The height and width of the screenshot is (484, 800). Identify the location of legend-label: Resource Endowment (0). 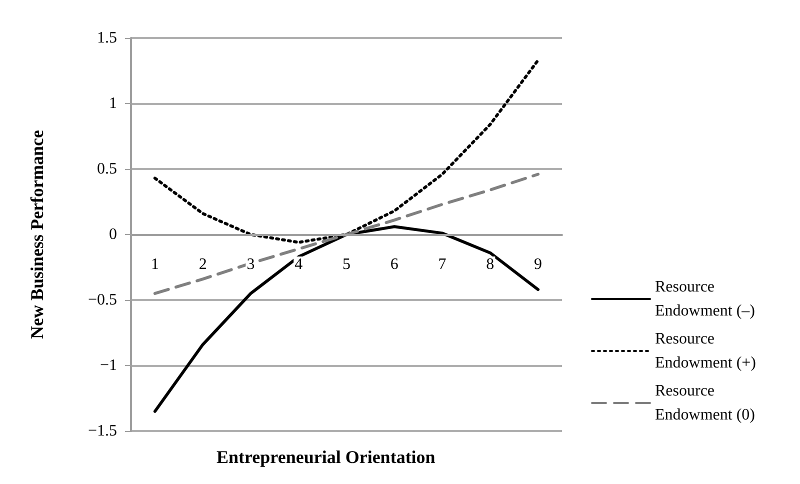
(705, 403).